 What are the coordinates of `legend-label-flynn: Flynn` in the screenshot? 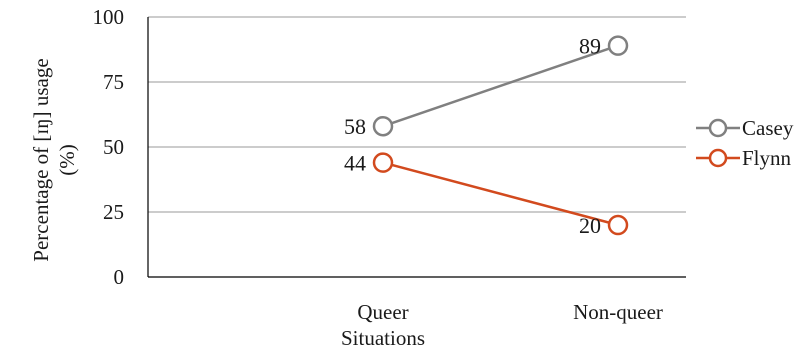 It's located at (767, 158).